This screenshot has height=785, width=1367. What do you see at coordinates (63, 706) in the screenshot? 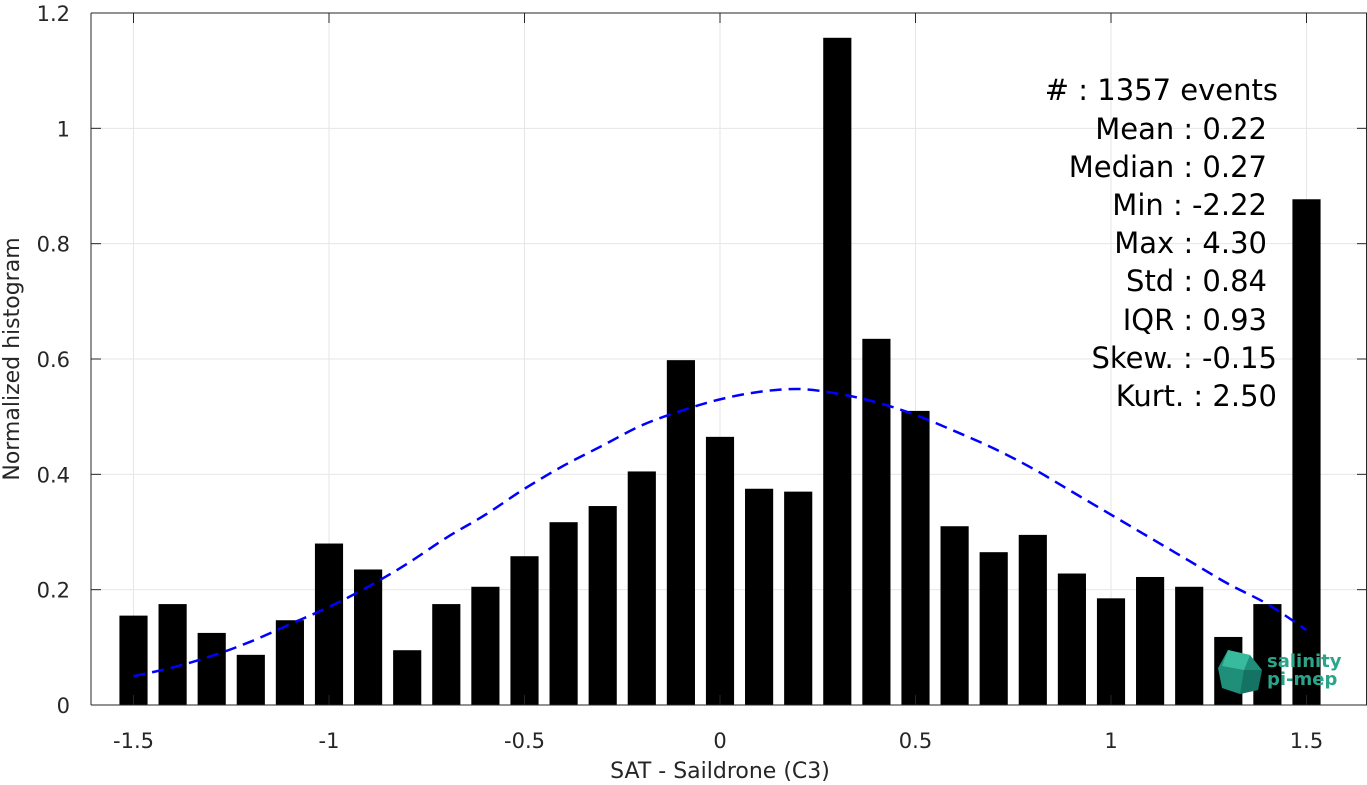
I see `y-tick-label-0: 0` at bounding box center [63, 706].